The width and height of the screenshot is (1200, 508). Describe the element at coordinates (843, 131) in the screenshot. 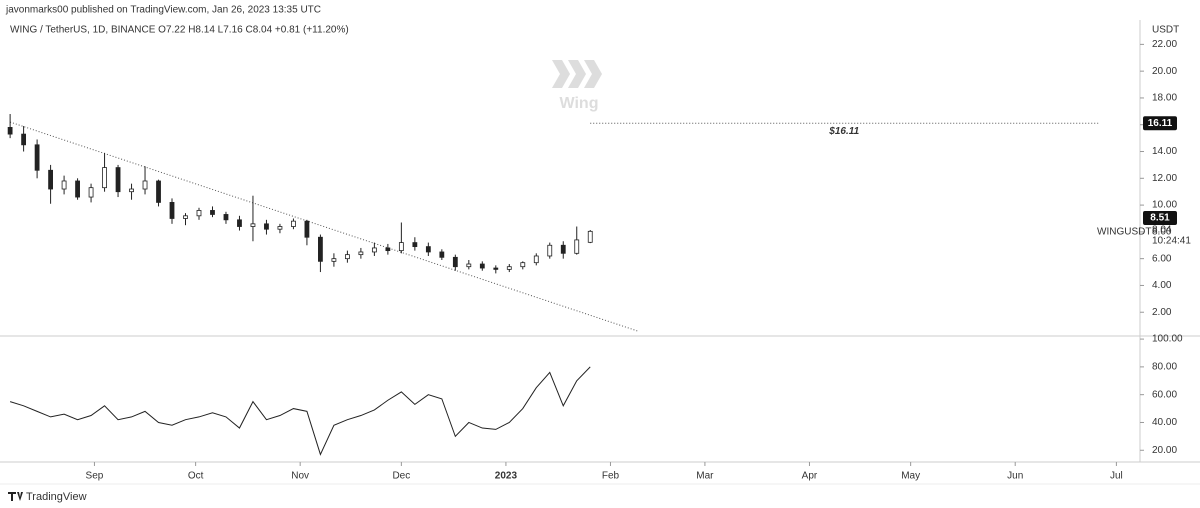

I see `level-label: $16.11` at that location.